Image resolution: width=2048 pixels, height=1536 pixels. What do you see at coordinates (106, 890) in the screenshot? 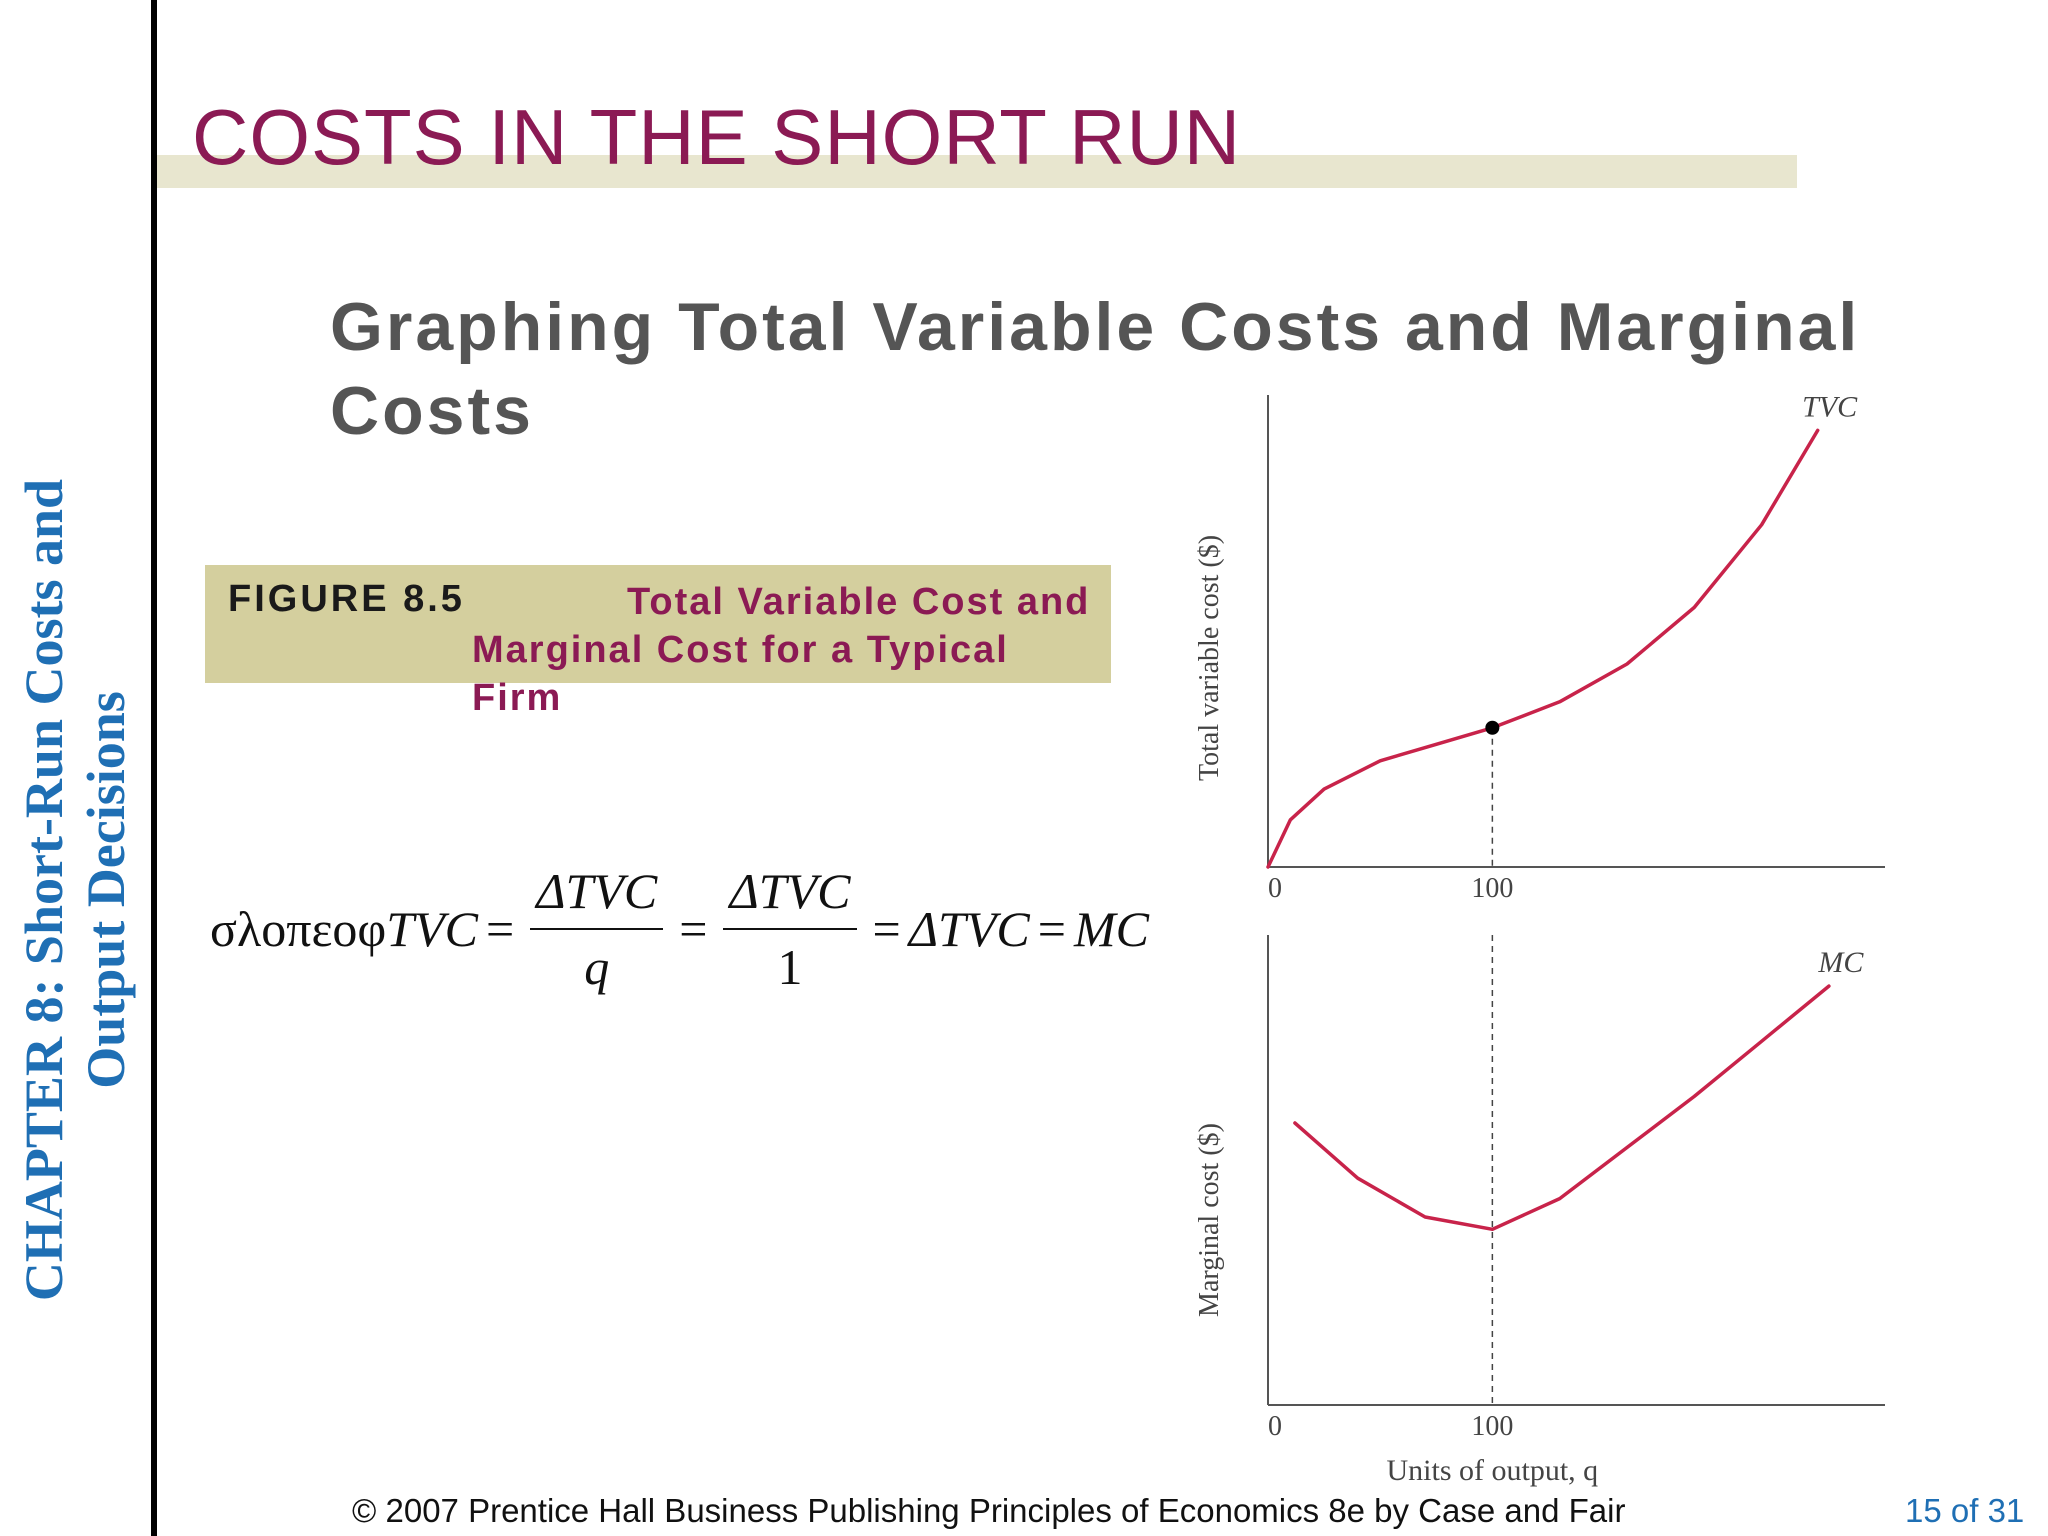
I see `chapter-label-line2: Output Decisions` at bounding box center [106, 890].